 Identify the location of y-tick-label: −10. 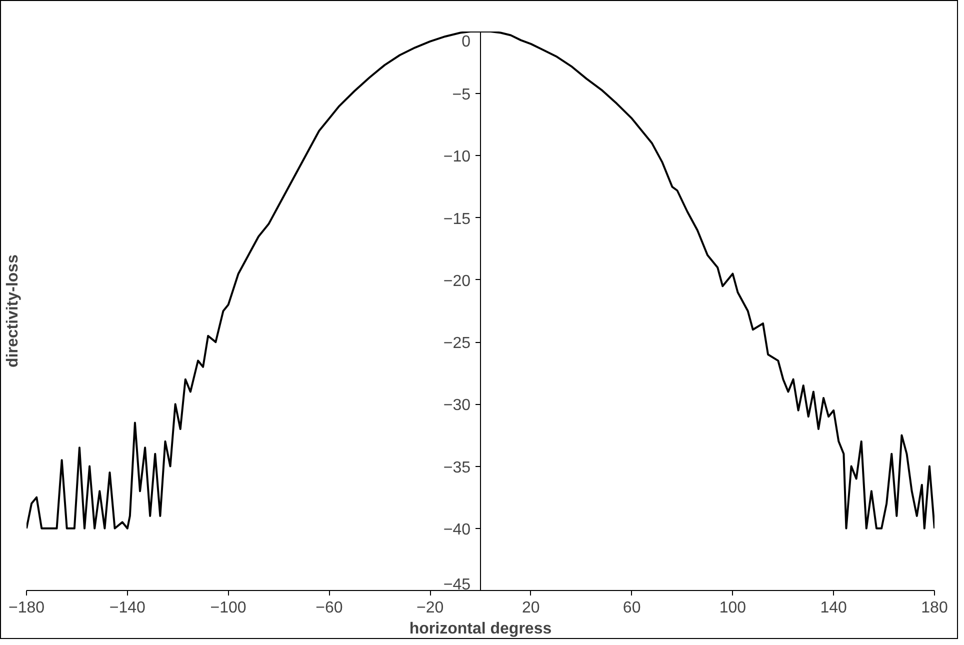
(457, 157).